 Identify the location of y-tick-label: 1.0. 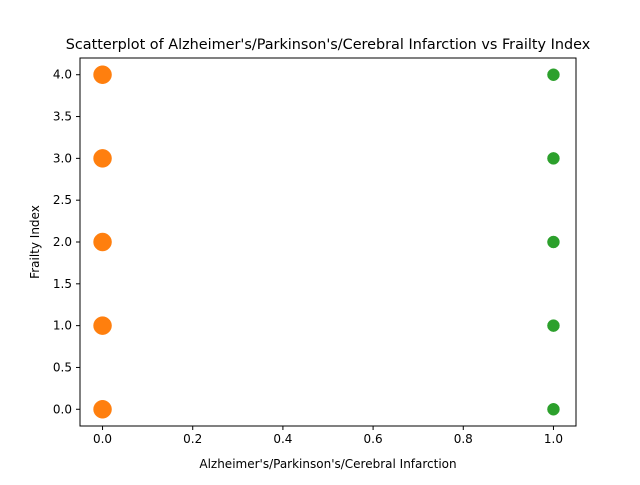
(62, 326).